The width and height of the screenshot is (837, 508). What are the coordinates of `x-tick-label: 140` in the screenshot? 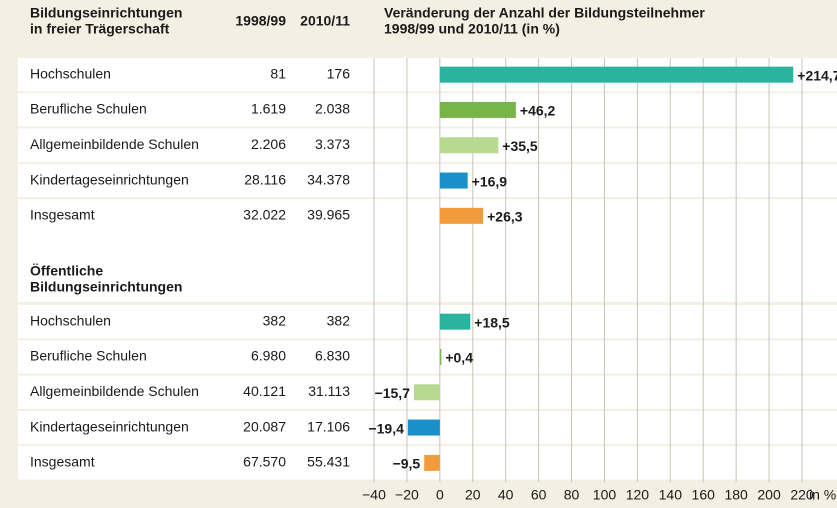 It's located at (671, 495).